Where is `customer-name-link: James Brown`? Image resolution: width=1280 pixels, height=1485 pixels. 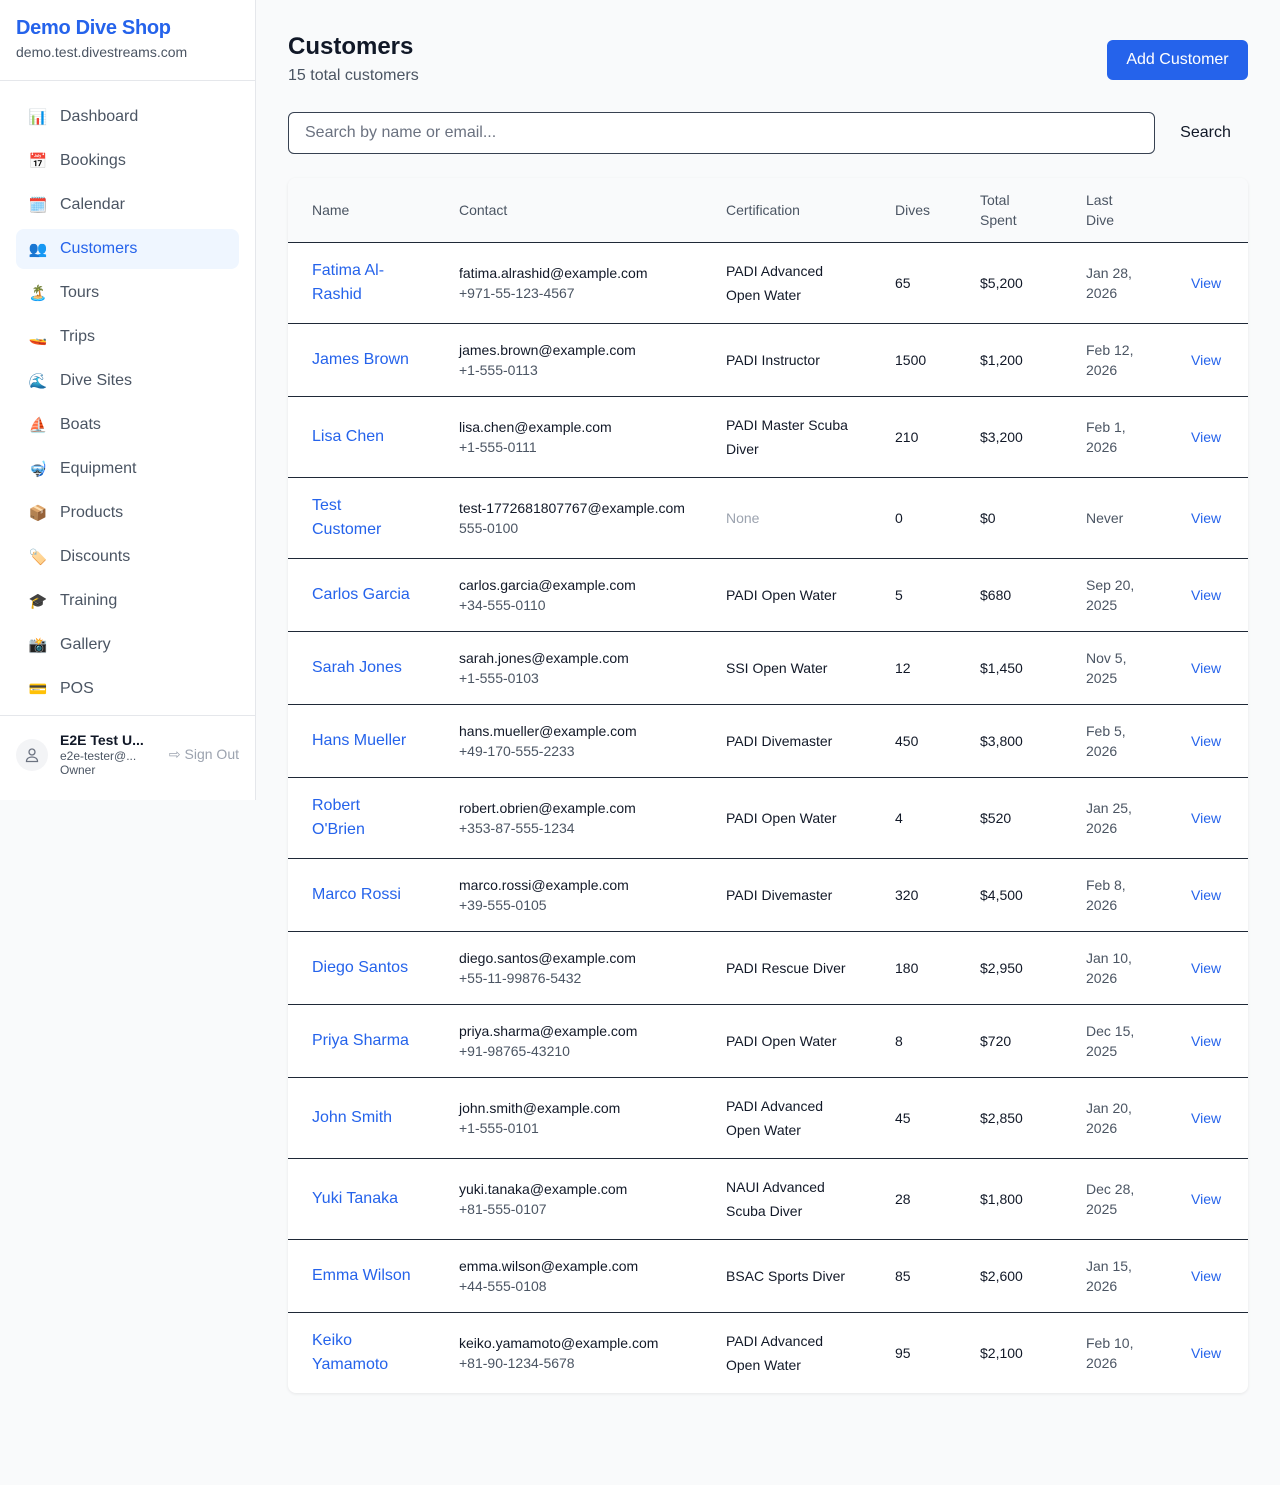 customer-name-link: James Brown is located at coordinates (361, 360).